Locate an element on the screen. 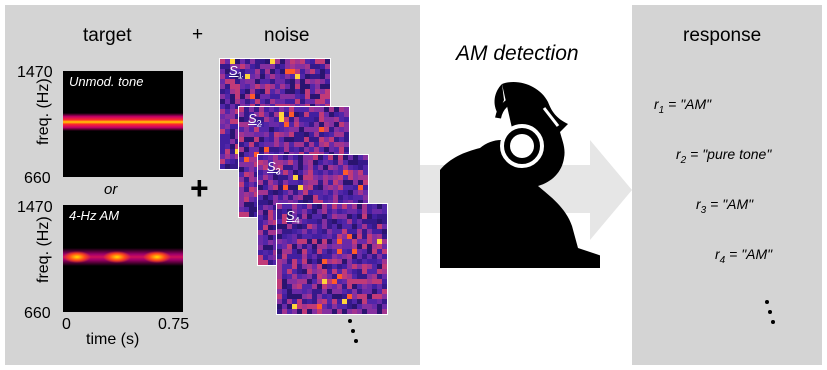 The width and height of the screenshot is (827, 370). freq-min-lower: 660 is located at coordinates (37, 313).